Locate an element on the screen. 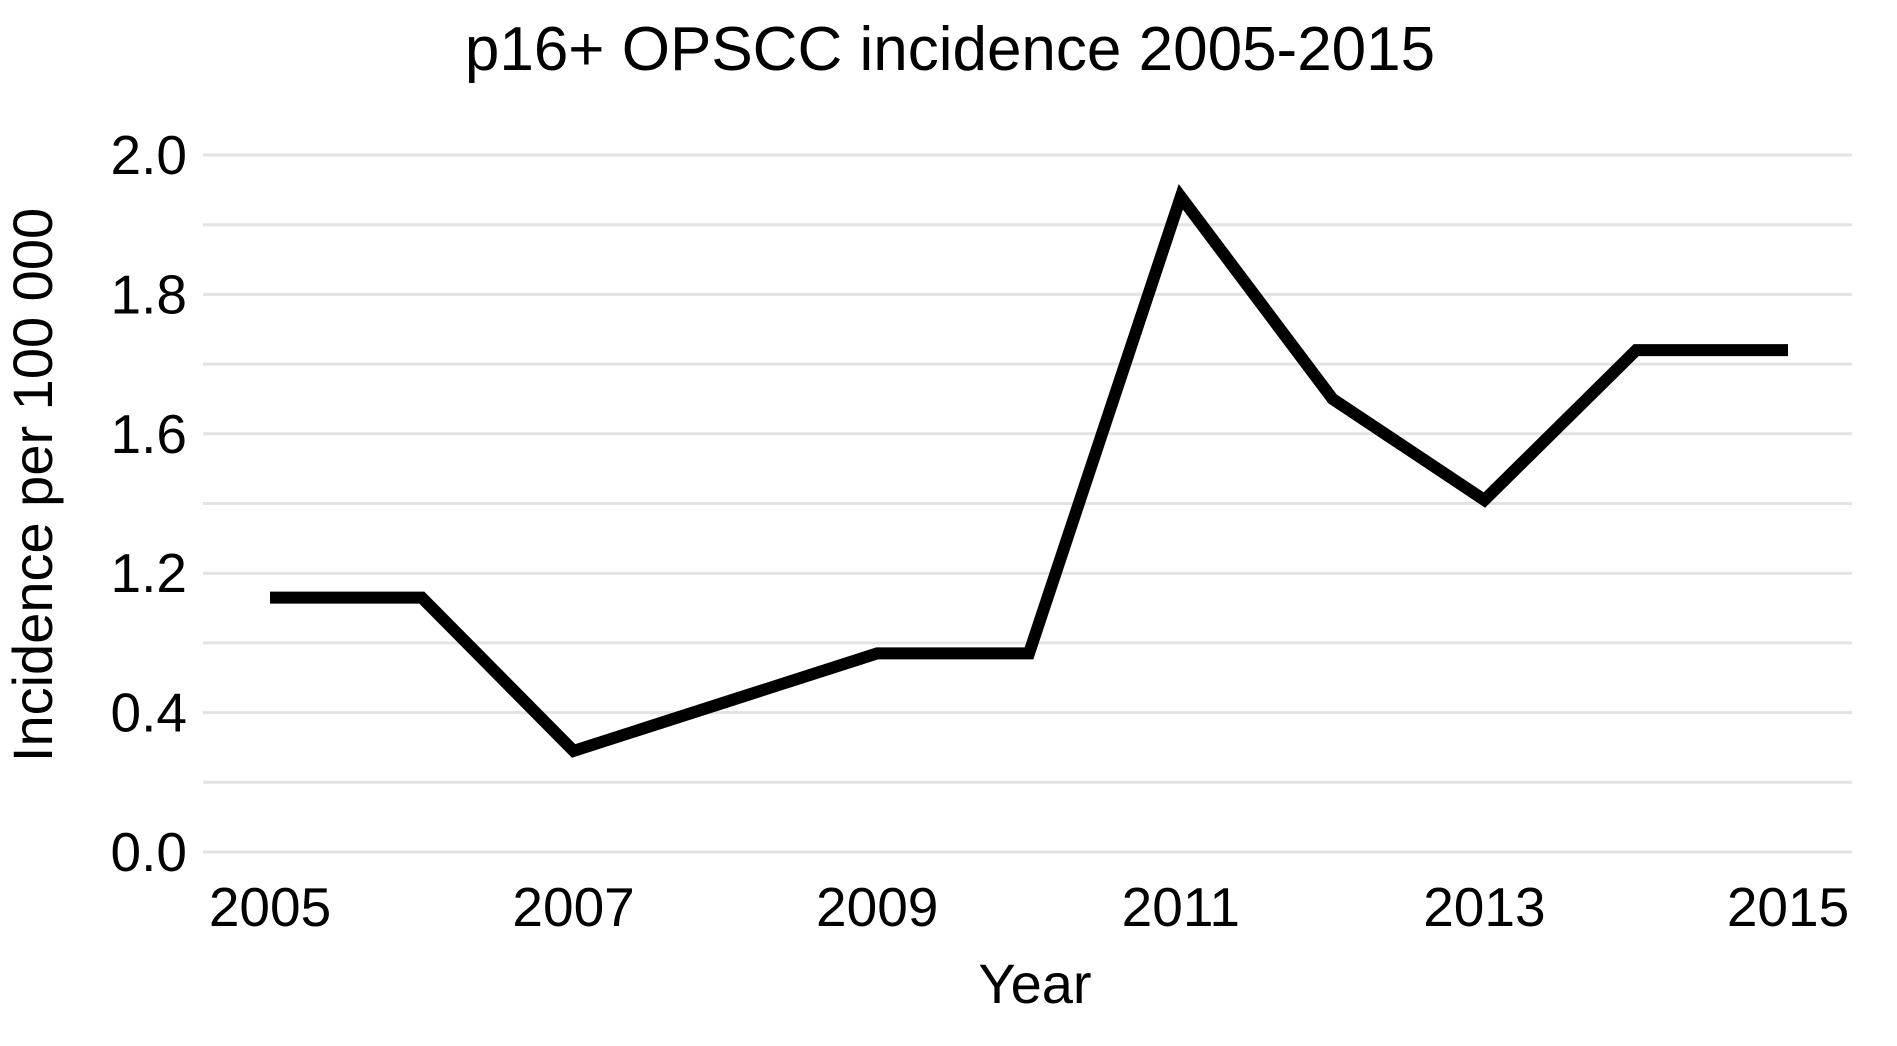  x-tick-labels-group: 2005 2007 2009 2011 2013 2015 is located at coordinates (1029, 907).